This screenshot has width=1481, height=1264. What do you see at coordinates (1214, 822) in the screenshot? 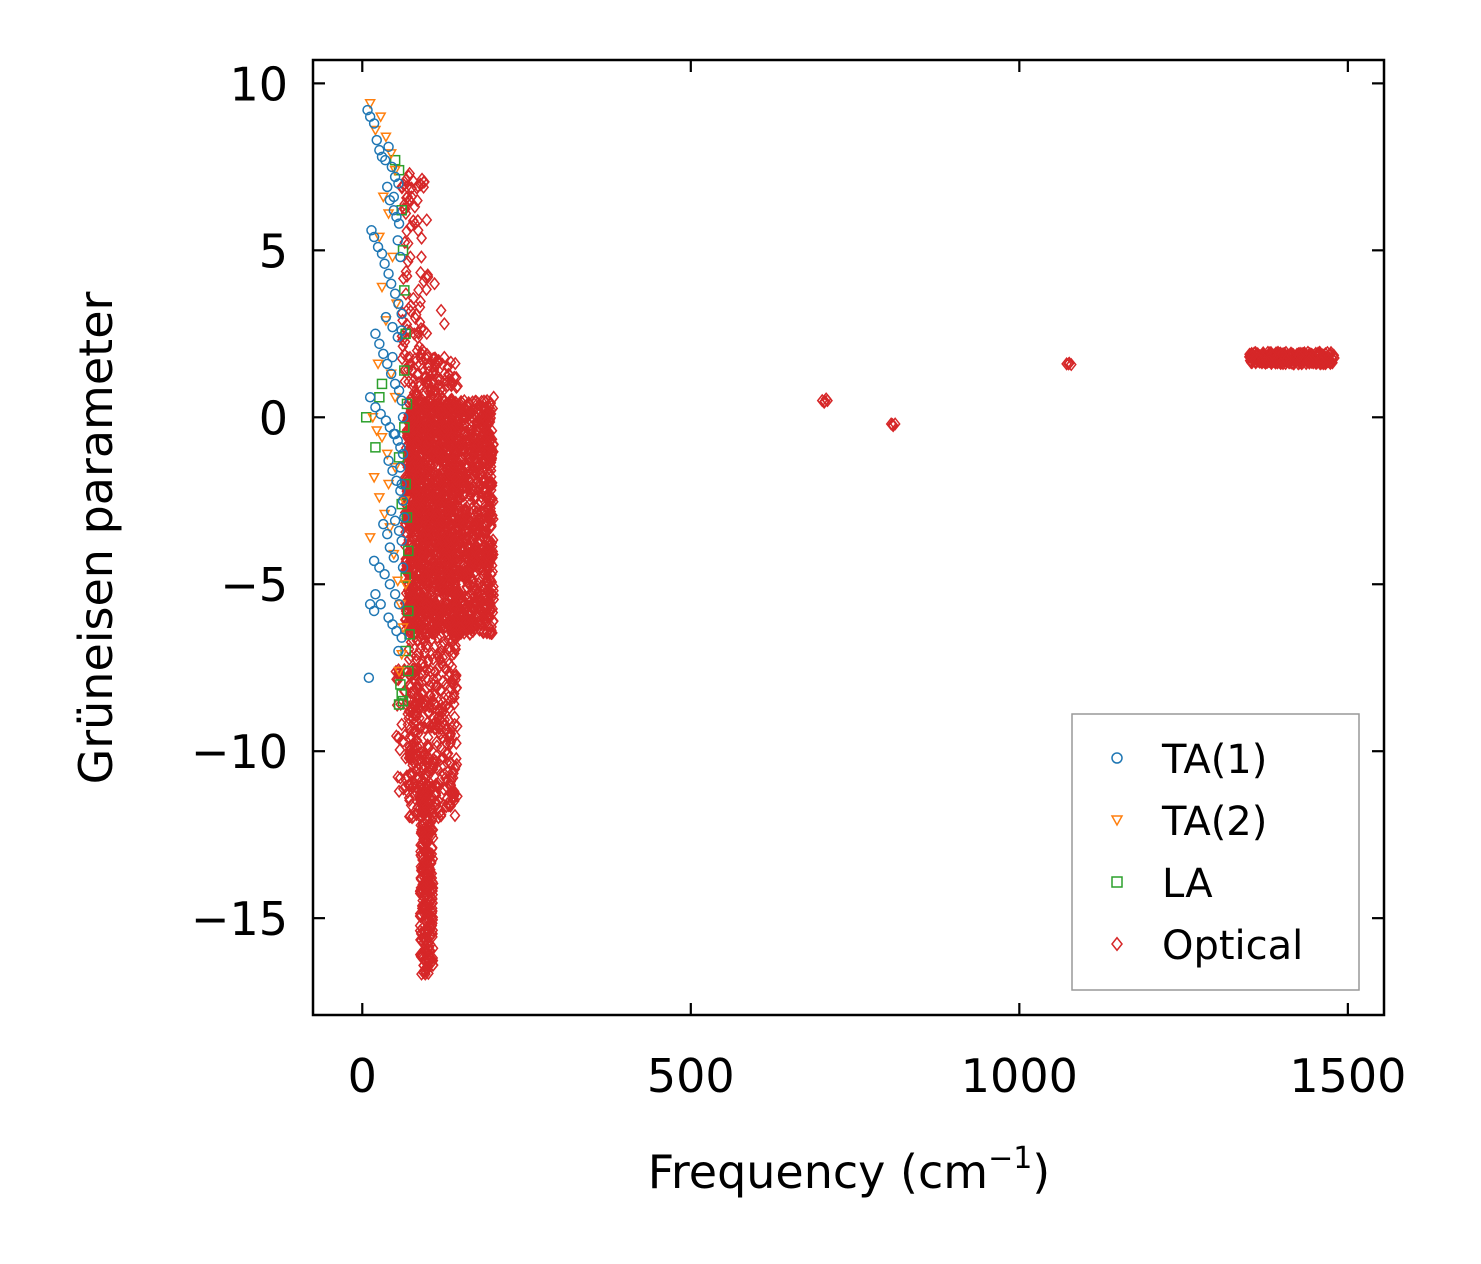
I see `legend-label-ta2: TA(2)` at bounding box center [1214, 822].